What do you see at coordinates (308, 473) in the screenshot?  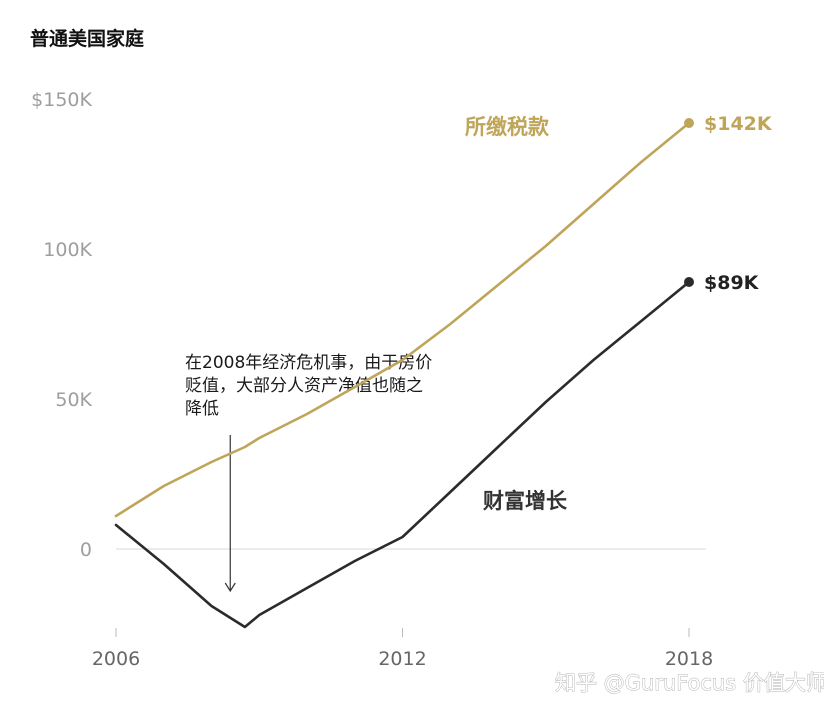 I see `annotation: 在2008年经济危机事，由于房价 贬值，大部分人资产净值也随之 降低` at bounding box center [308, 473].